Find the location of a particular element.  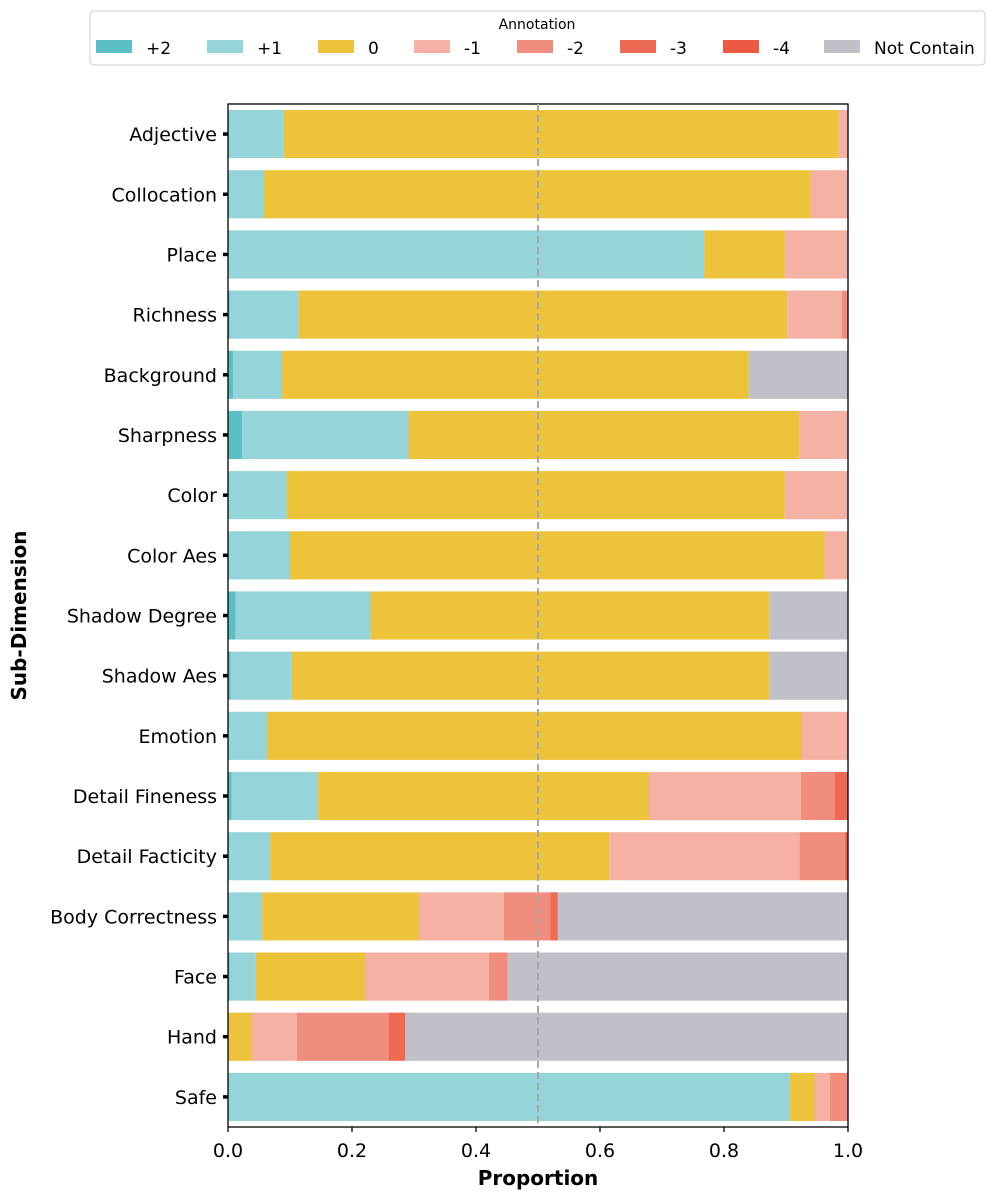

y-tick-label: Adjective is located at coordinates (173, 135).